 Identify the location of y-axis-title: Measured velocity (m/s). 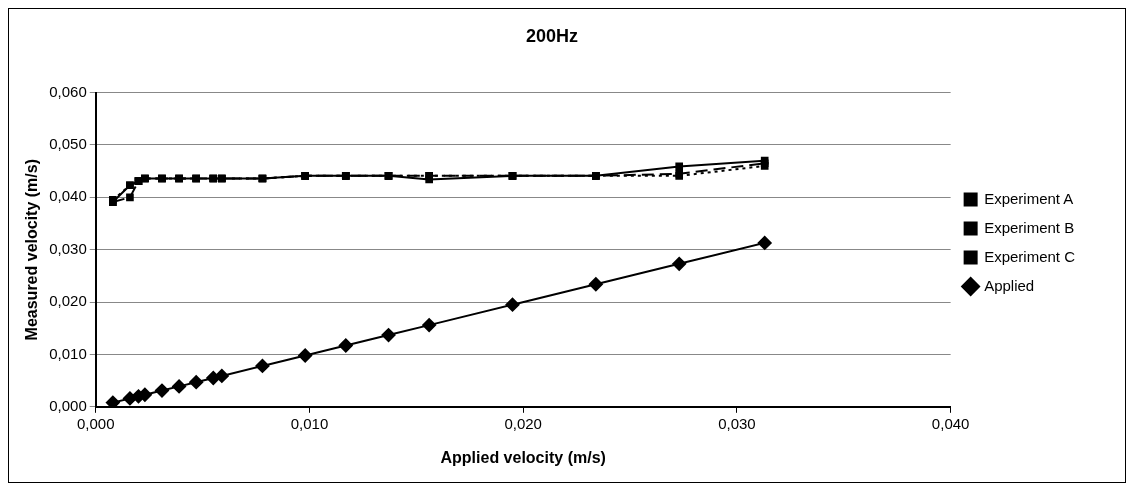
(32, 250).